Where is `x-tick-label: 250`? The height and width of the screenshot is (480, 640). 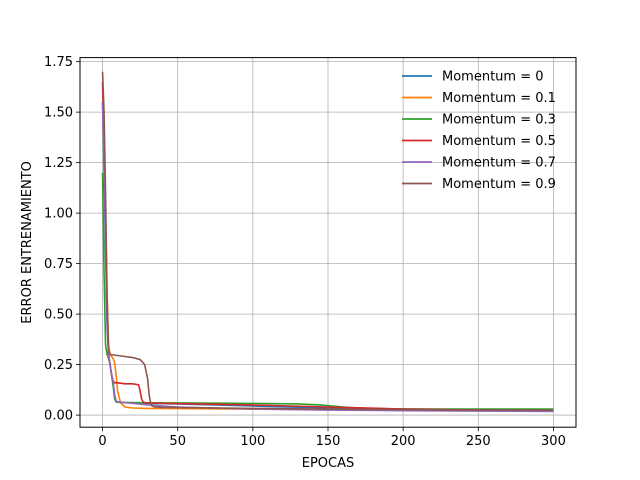 x-tick-label: 250 is located at coordinates (478, 441).